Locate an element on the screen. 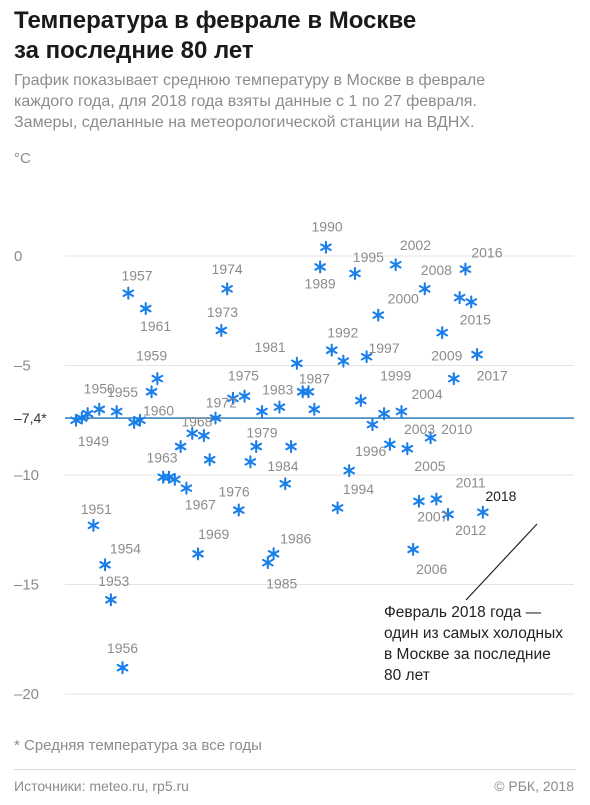 Image resolution: width=590 pixels, height=805 pixels. year-label: 1951 is located at coordinates (96, 509).